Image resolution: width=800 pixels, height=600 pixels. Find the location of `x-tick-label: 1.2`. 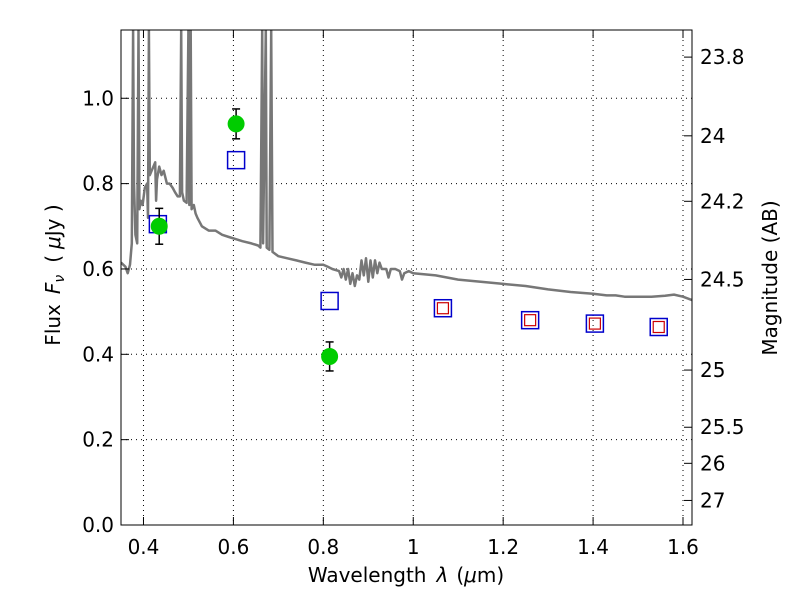

x-tick-label: 1.2 is located at coordinates (503, 547).